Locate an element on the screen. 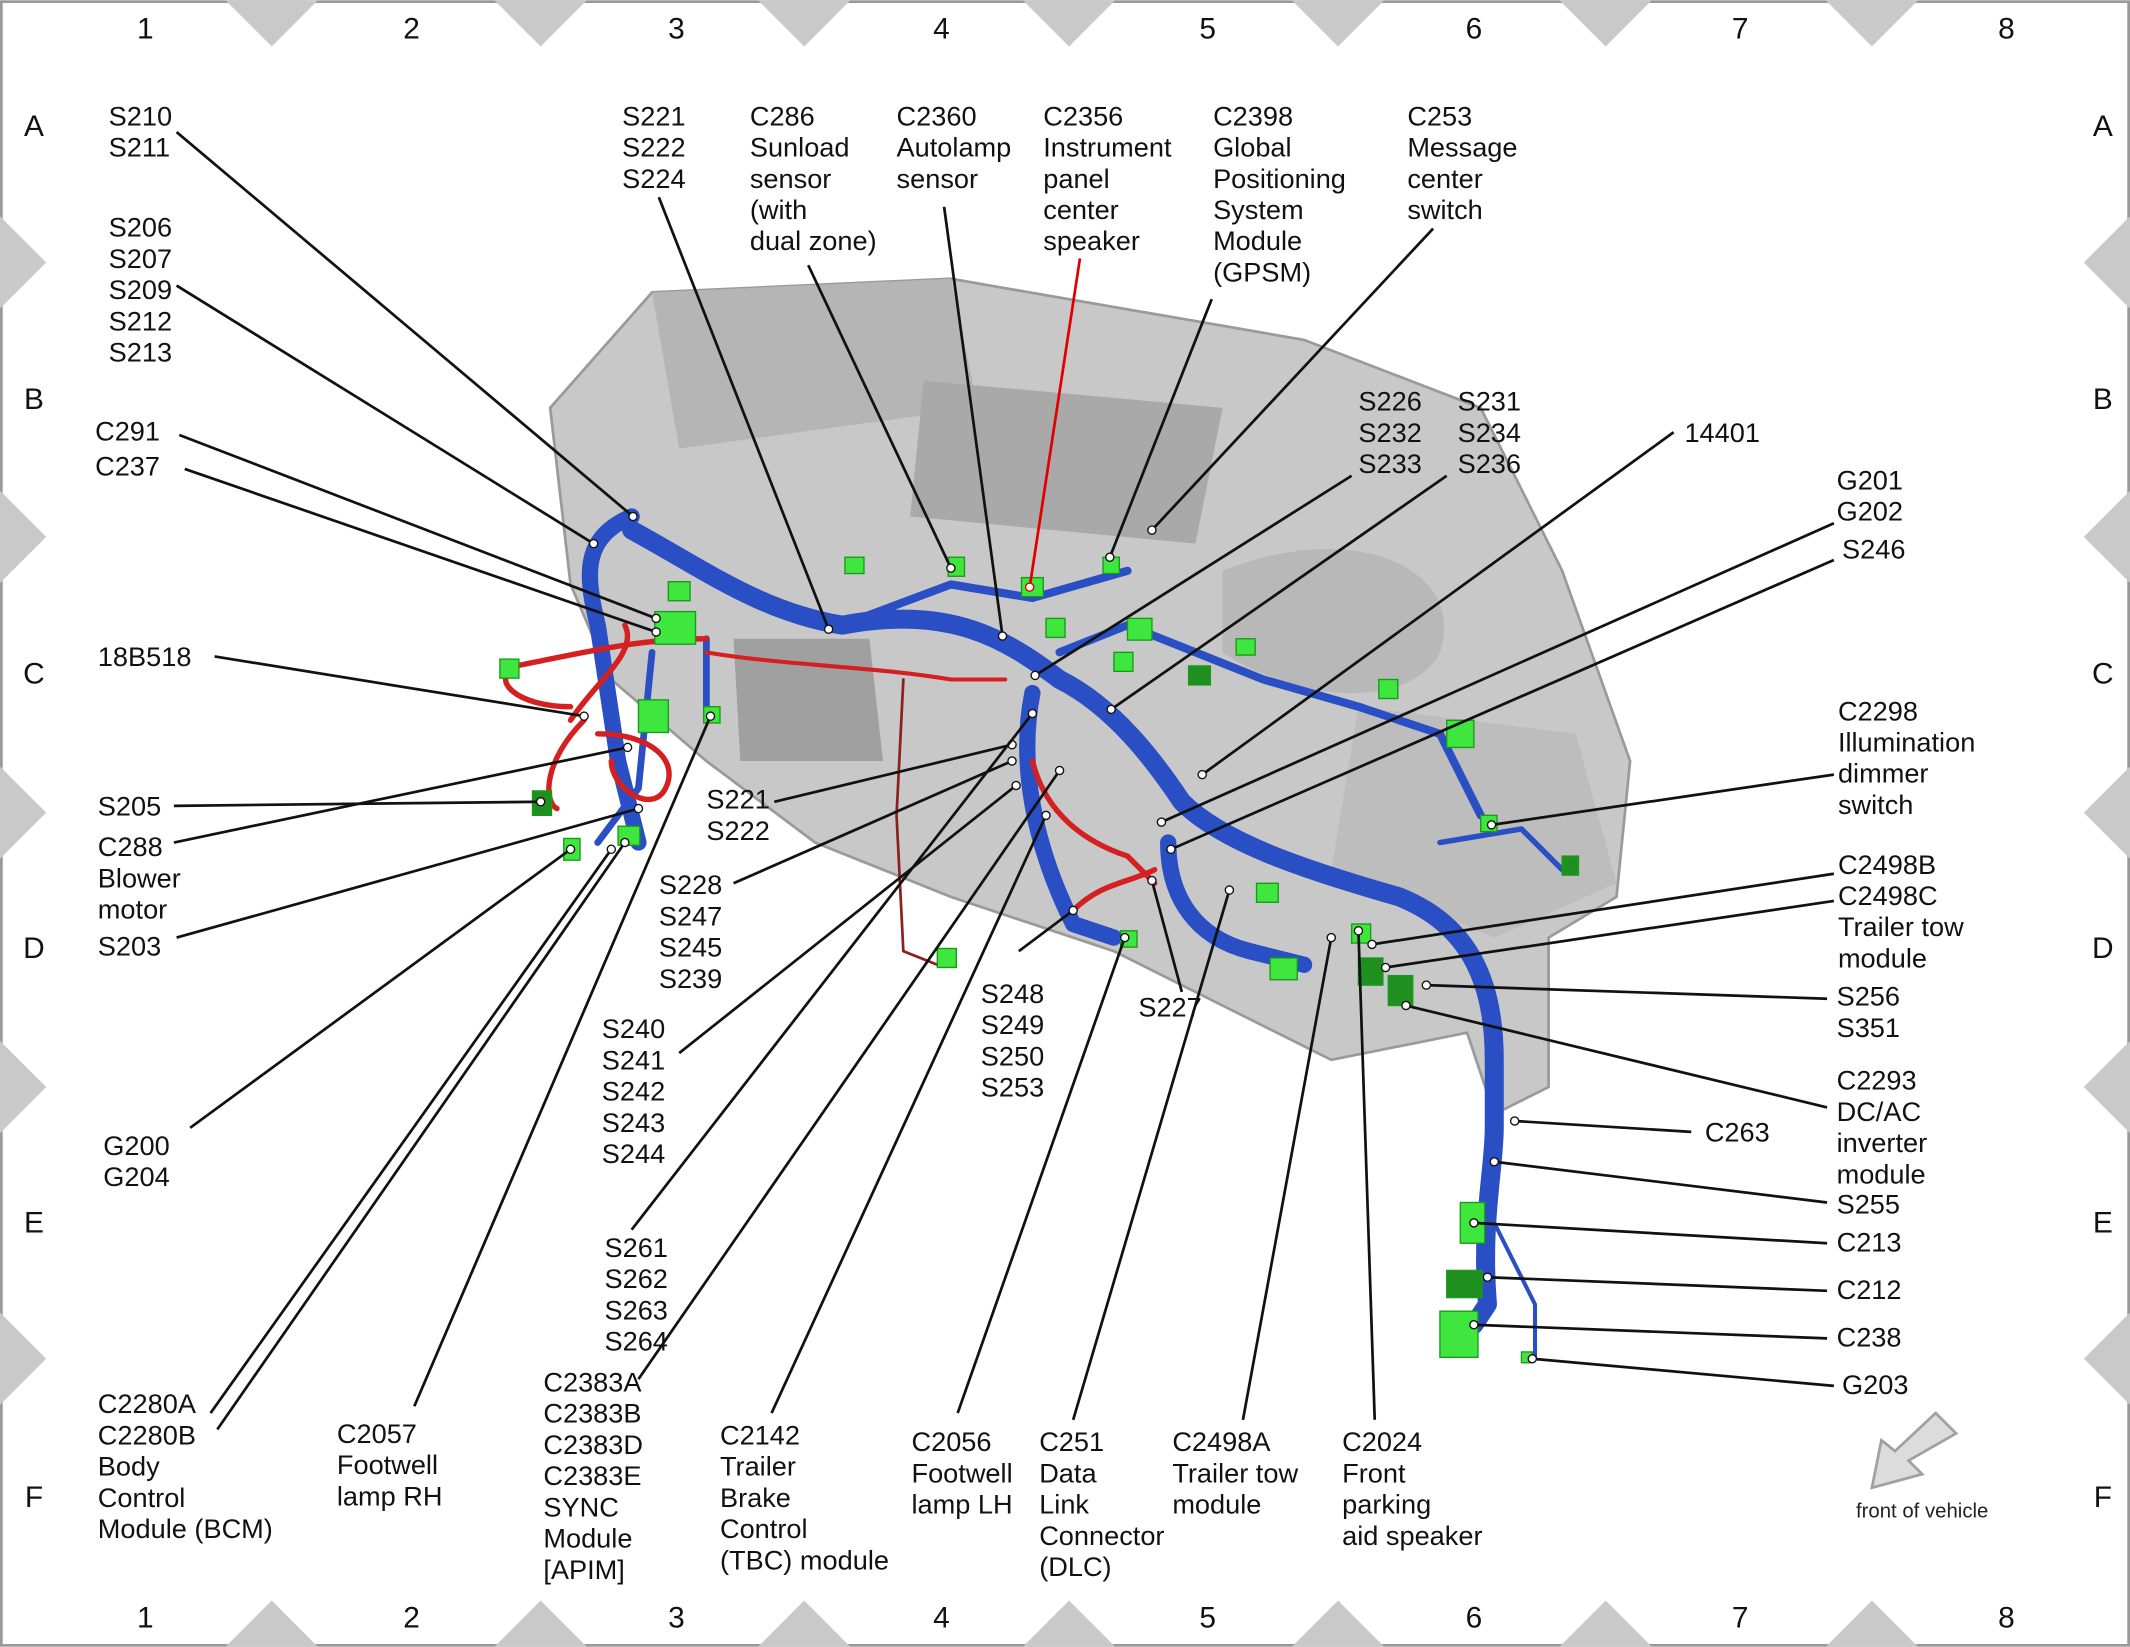 The width and height of the screenshot is (2130, 1647). callout-line: C212 is located at coordinates (1869, 1289).